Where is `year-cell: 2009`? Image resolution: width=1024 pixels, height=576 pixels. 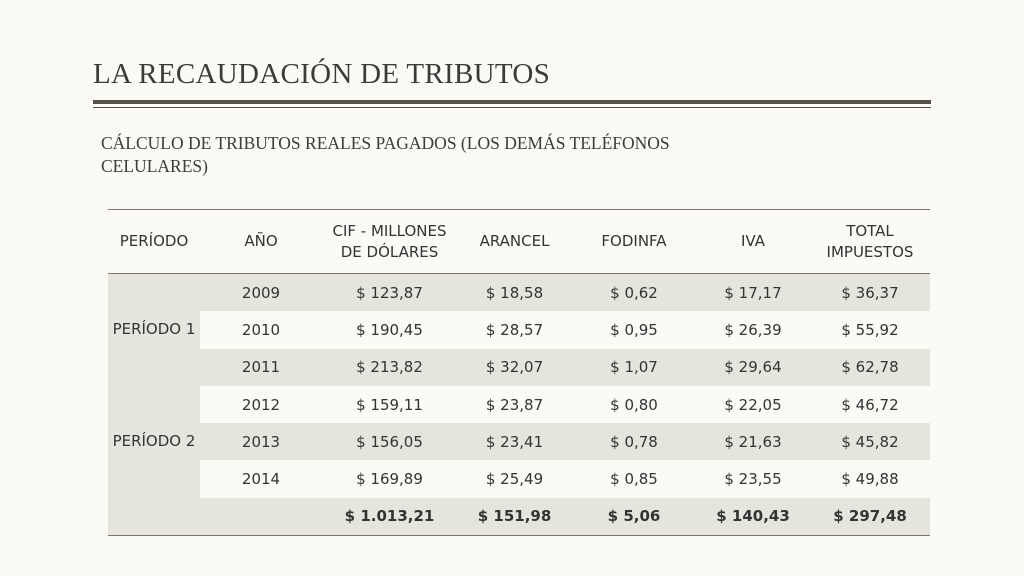
year-cell: 2009 is located at coordinates (261, 292).